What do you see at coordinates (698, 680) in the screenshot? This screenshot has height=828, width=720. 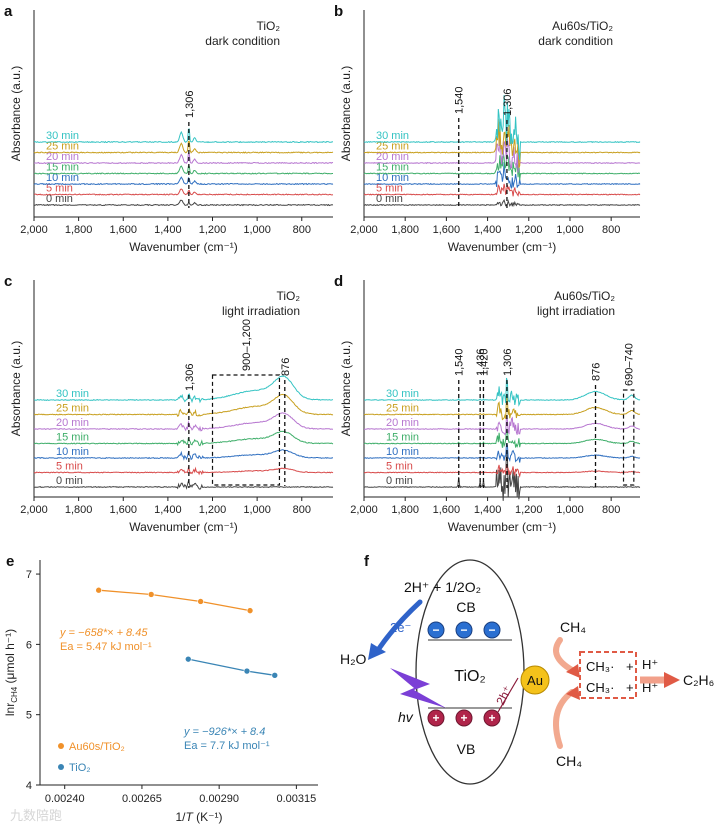 I see `ethane-label: C₂H₆` at bounding box center [698, 680].